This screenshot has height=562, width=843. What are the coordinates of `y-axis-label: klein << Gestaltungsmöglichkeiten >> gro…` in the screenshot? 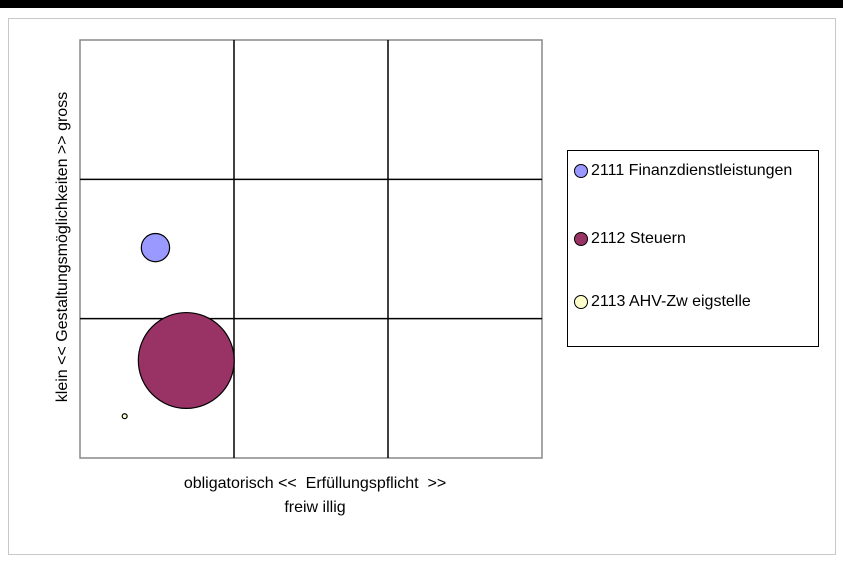 It's located at (62, 247).